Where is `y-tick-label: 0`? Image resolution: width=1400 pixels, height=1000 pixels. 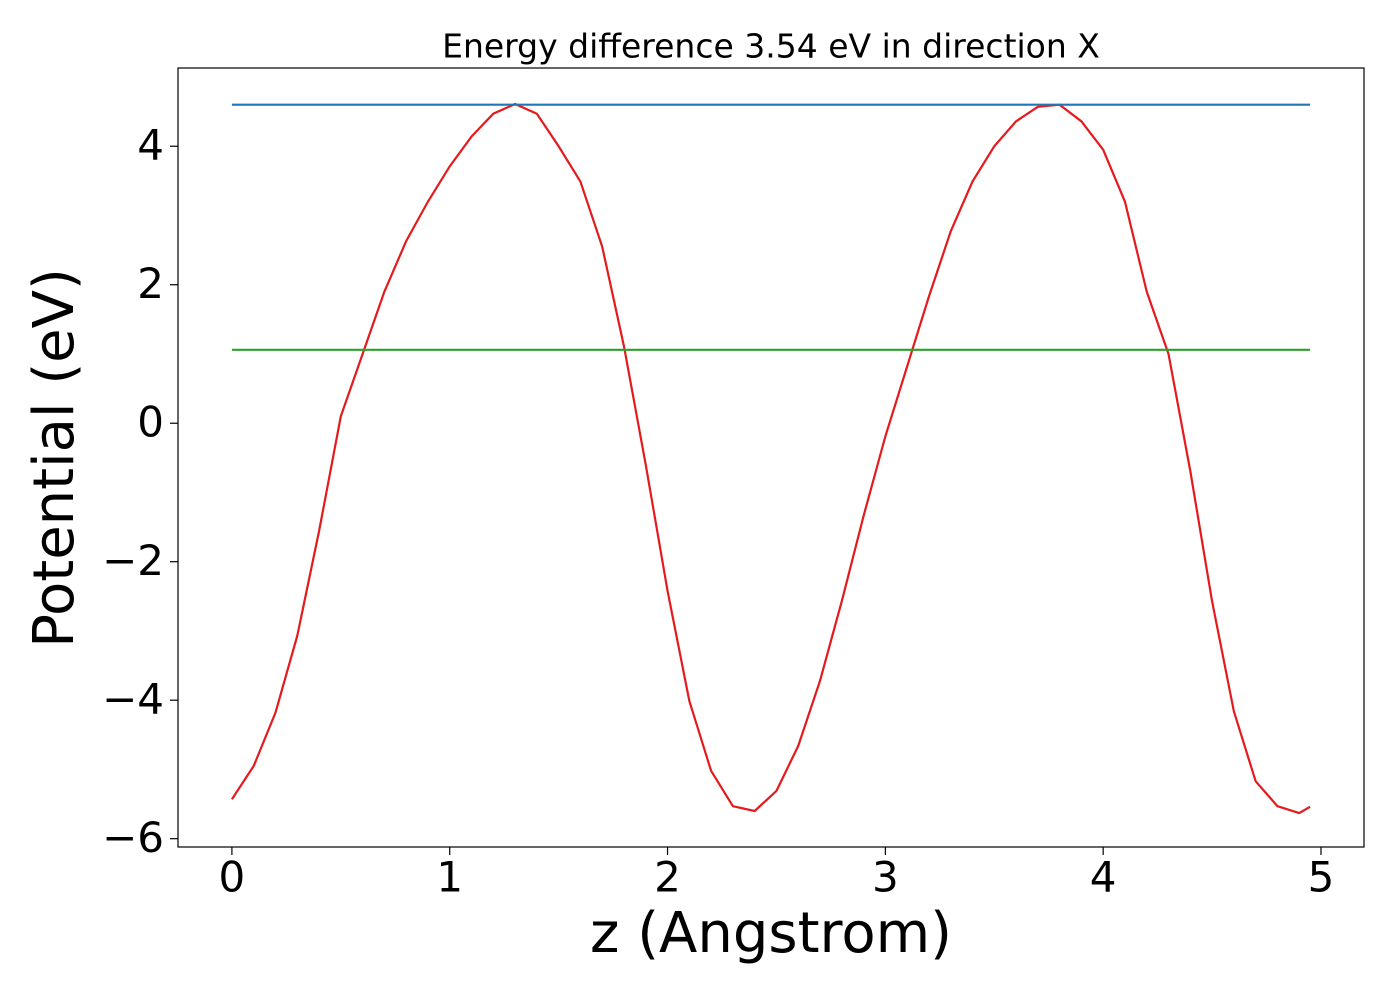 y-tick-label: 0 is located at coordinates (150, 422).